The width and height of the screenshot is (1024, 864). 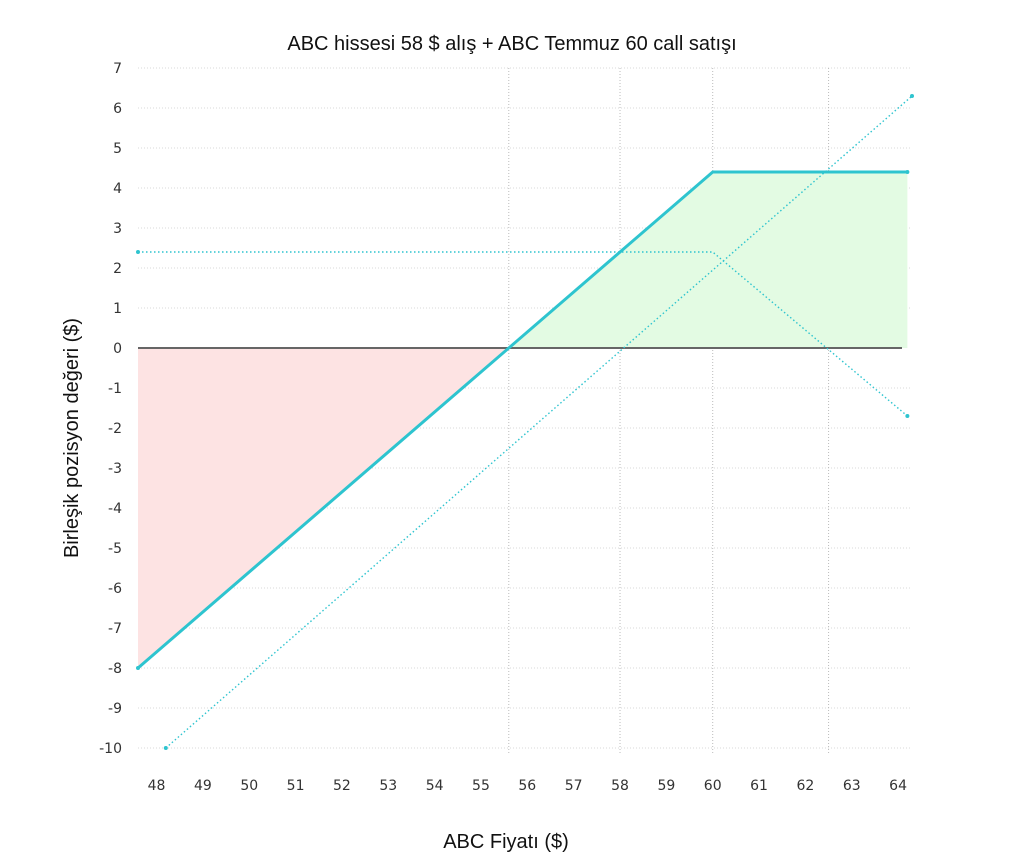 What do you see at coordinates (713, 786) in the screenshot?
I see `x-tick-label: 60` at bounding box center [713, 786].